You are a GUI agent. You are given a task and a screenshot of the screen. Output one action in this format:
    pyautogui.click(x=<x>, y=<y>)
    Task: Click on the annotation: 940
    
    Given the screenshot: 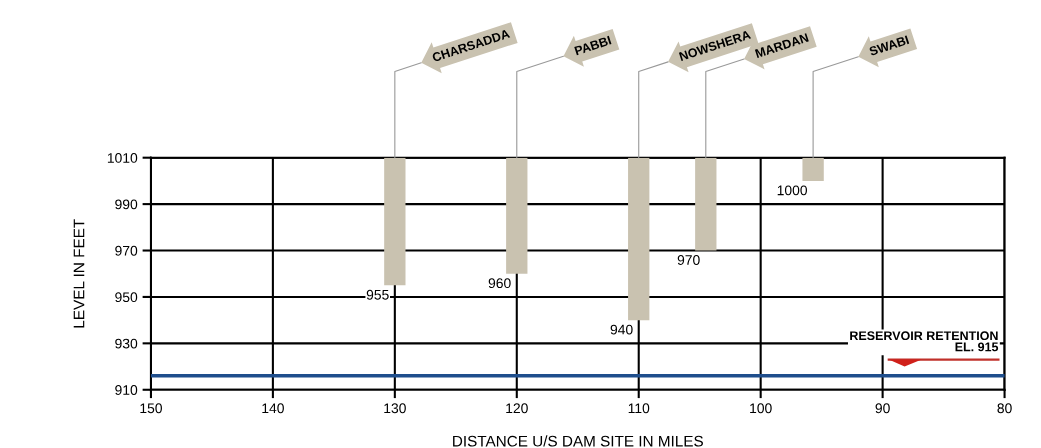 What is the action you would take?
    pyautogui.click(x=621, y=329)
    